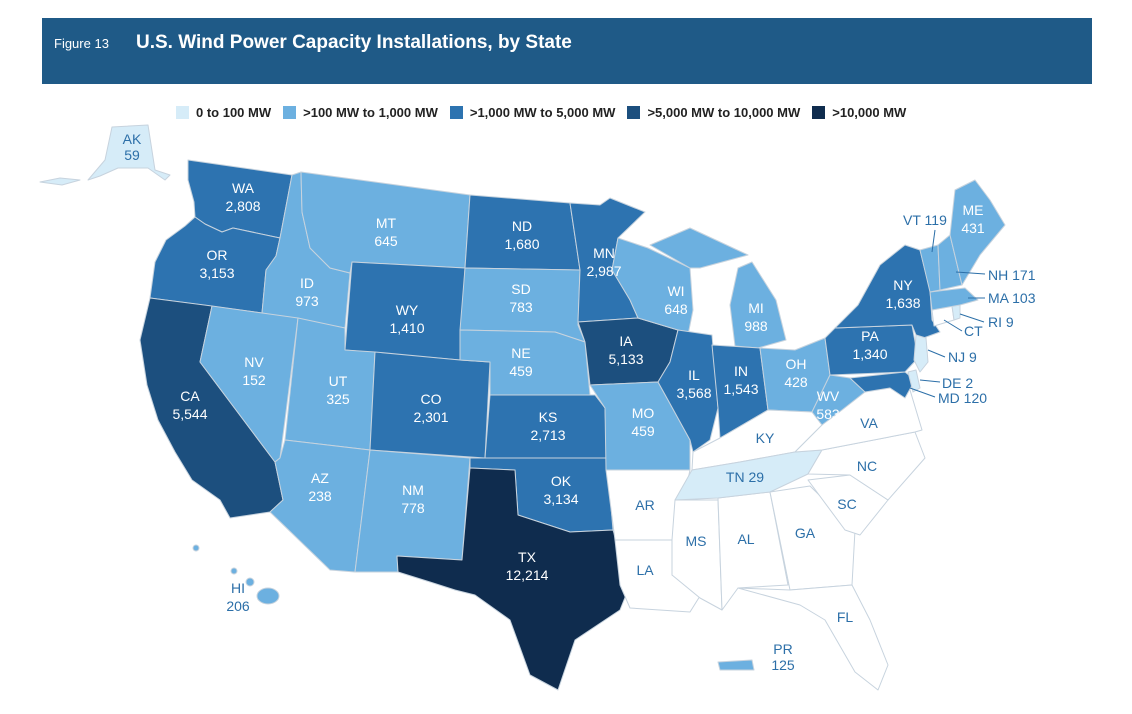  I want to click on state-MA, so click(954, 299).